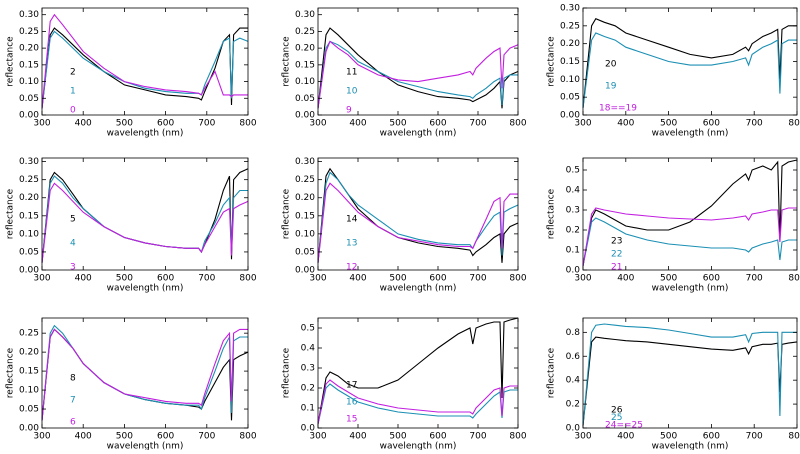 Image resolution: width=800 pixels, height=454 pixels. What do you see at coordinates (73, 268) in the screenshot?
I see `series-label: 3` at bounding box center [73, 268].